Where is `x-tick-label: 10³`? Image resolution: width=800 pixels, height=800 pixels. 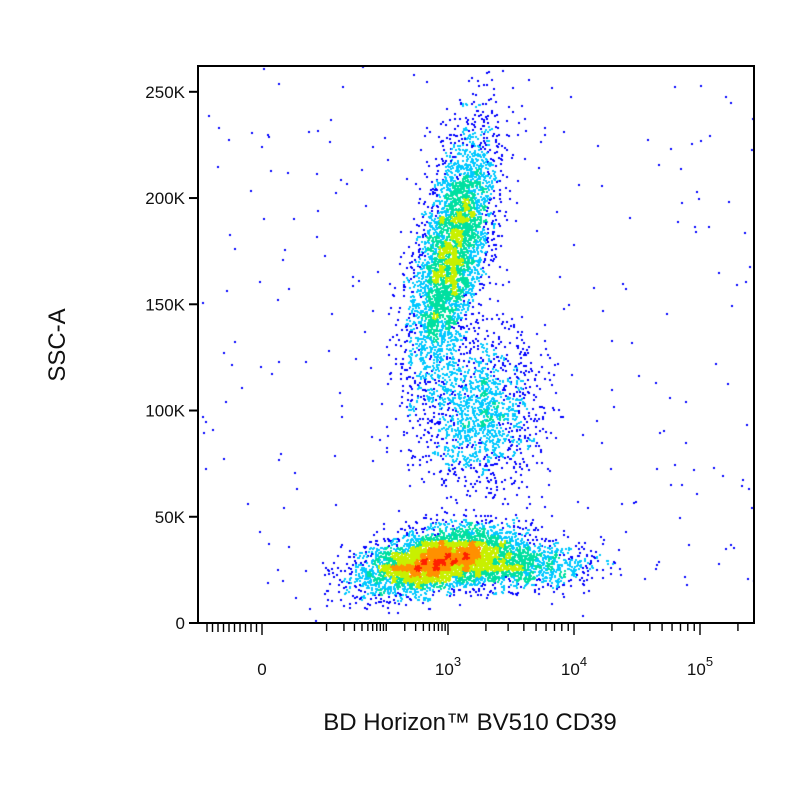
x-tick-label: 10³ is located at coordinates (448, 666).